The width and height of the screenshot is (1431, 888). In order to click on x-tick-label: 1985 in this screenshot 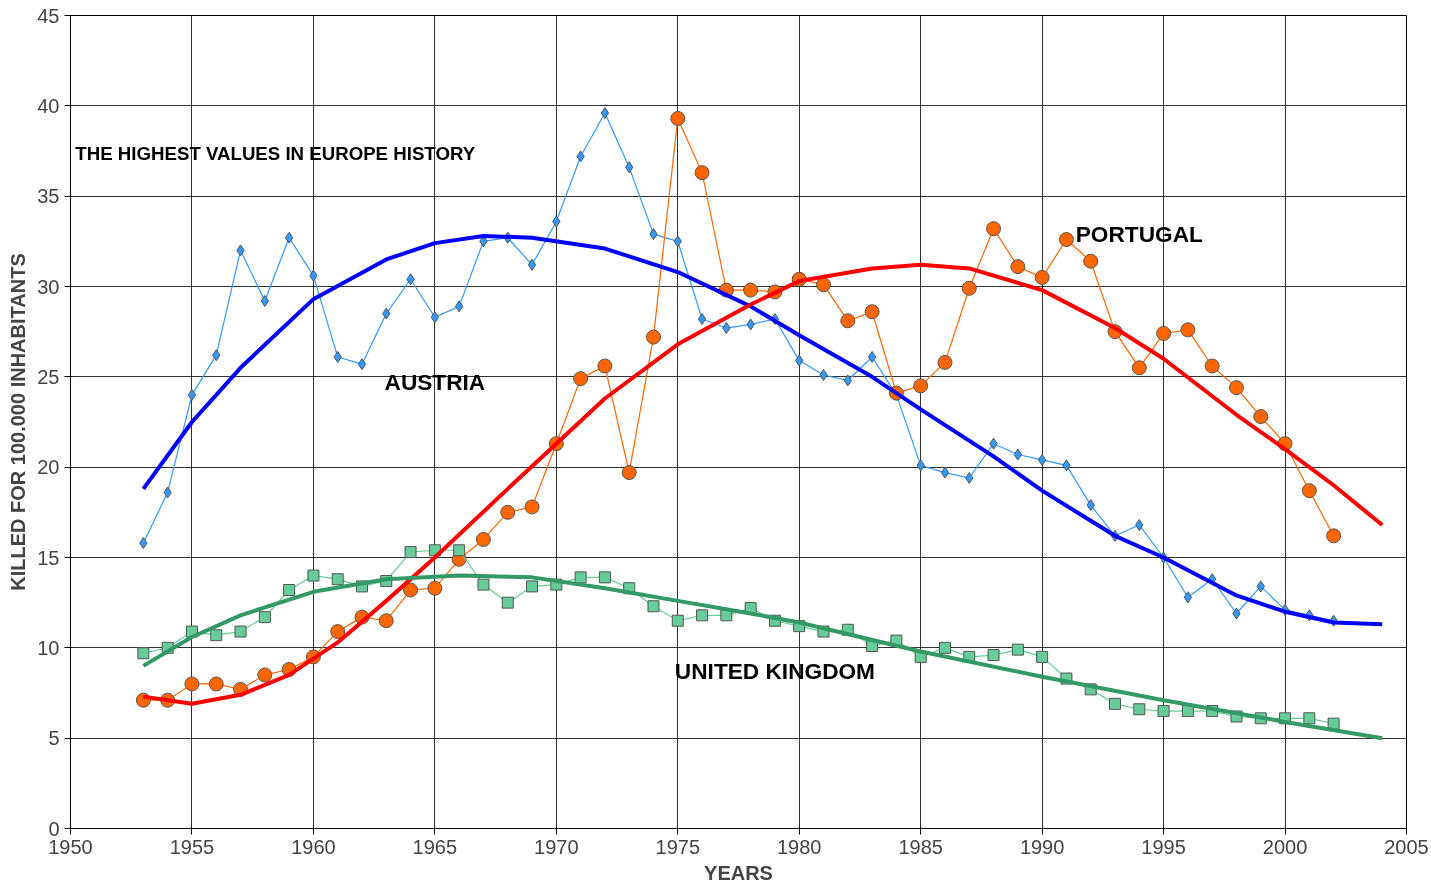, I will do `click(920, 846)`.